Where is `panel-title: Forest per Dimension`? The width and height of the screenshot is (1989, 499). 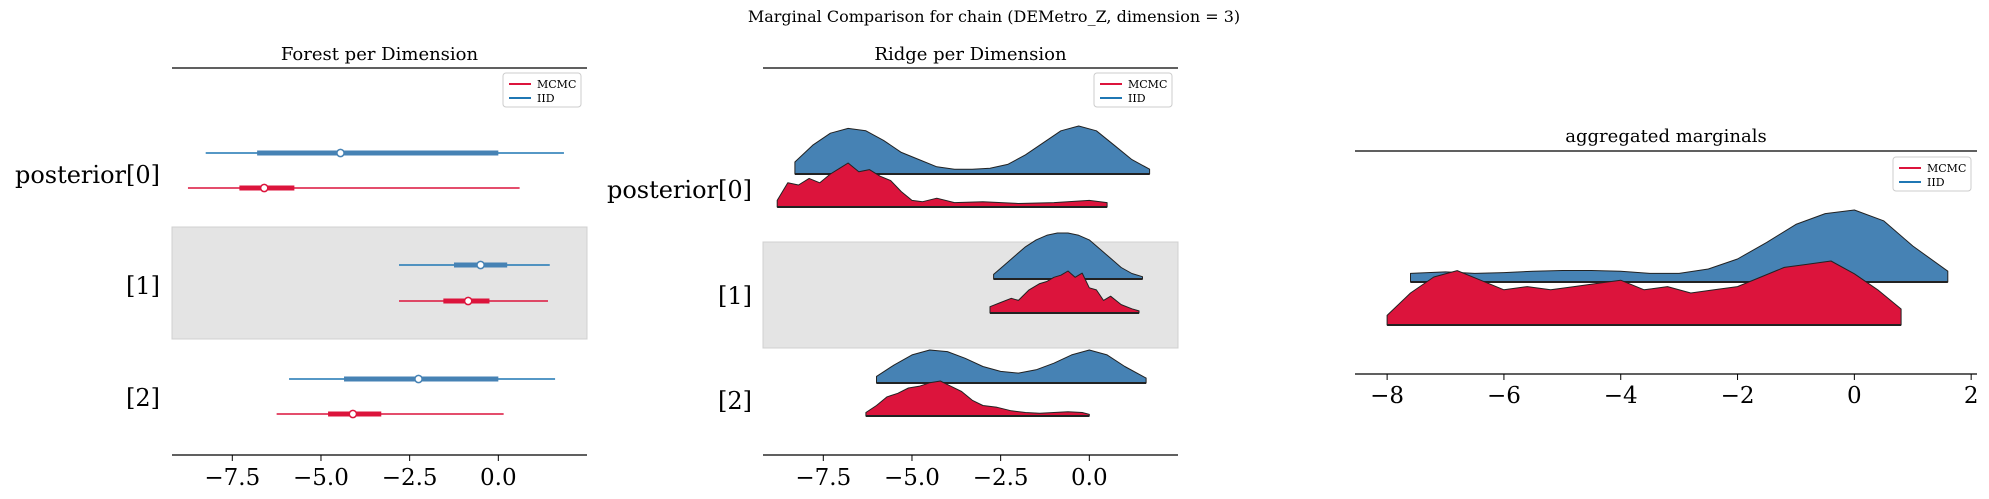
panel-title: Forest per Dimension is located at coordinates (380, 54).